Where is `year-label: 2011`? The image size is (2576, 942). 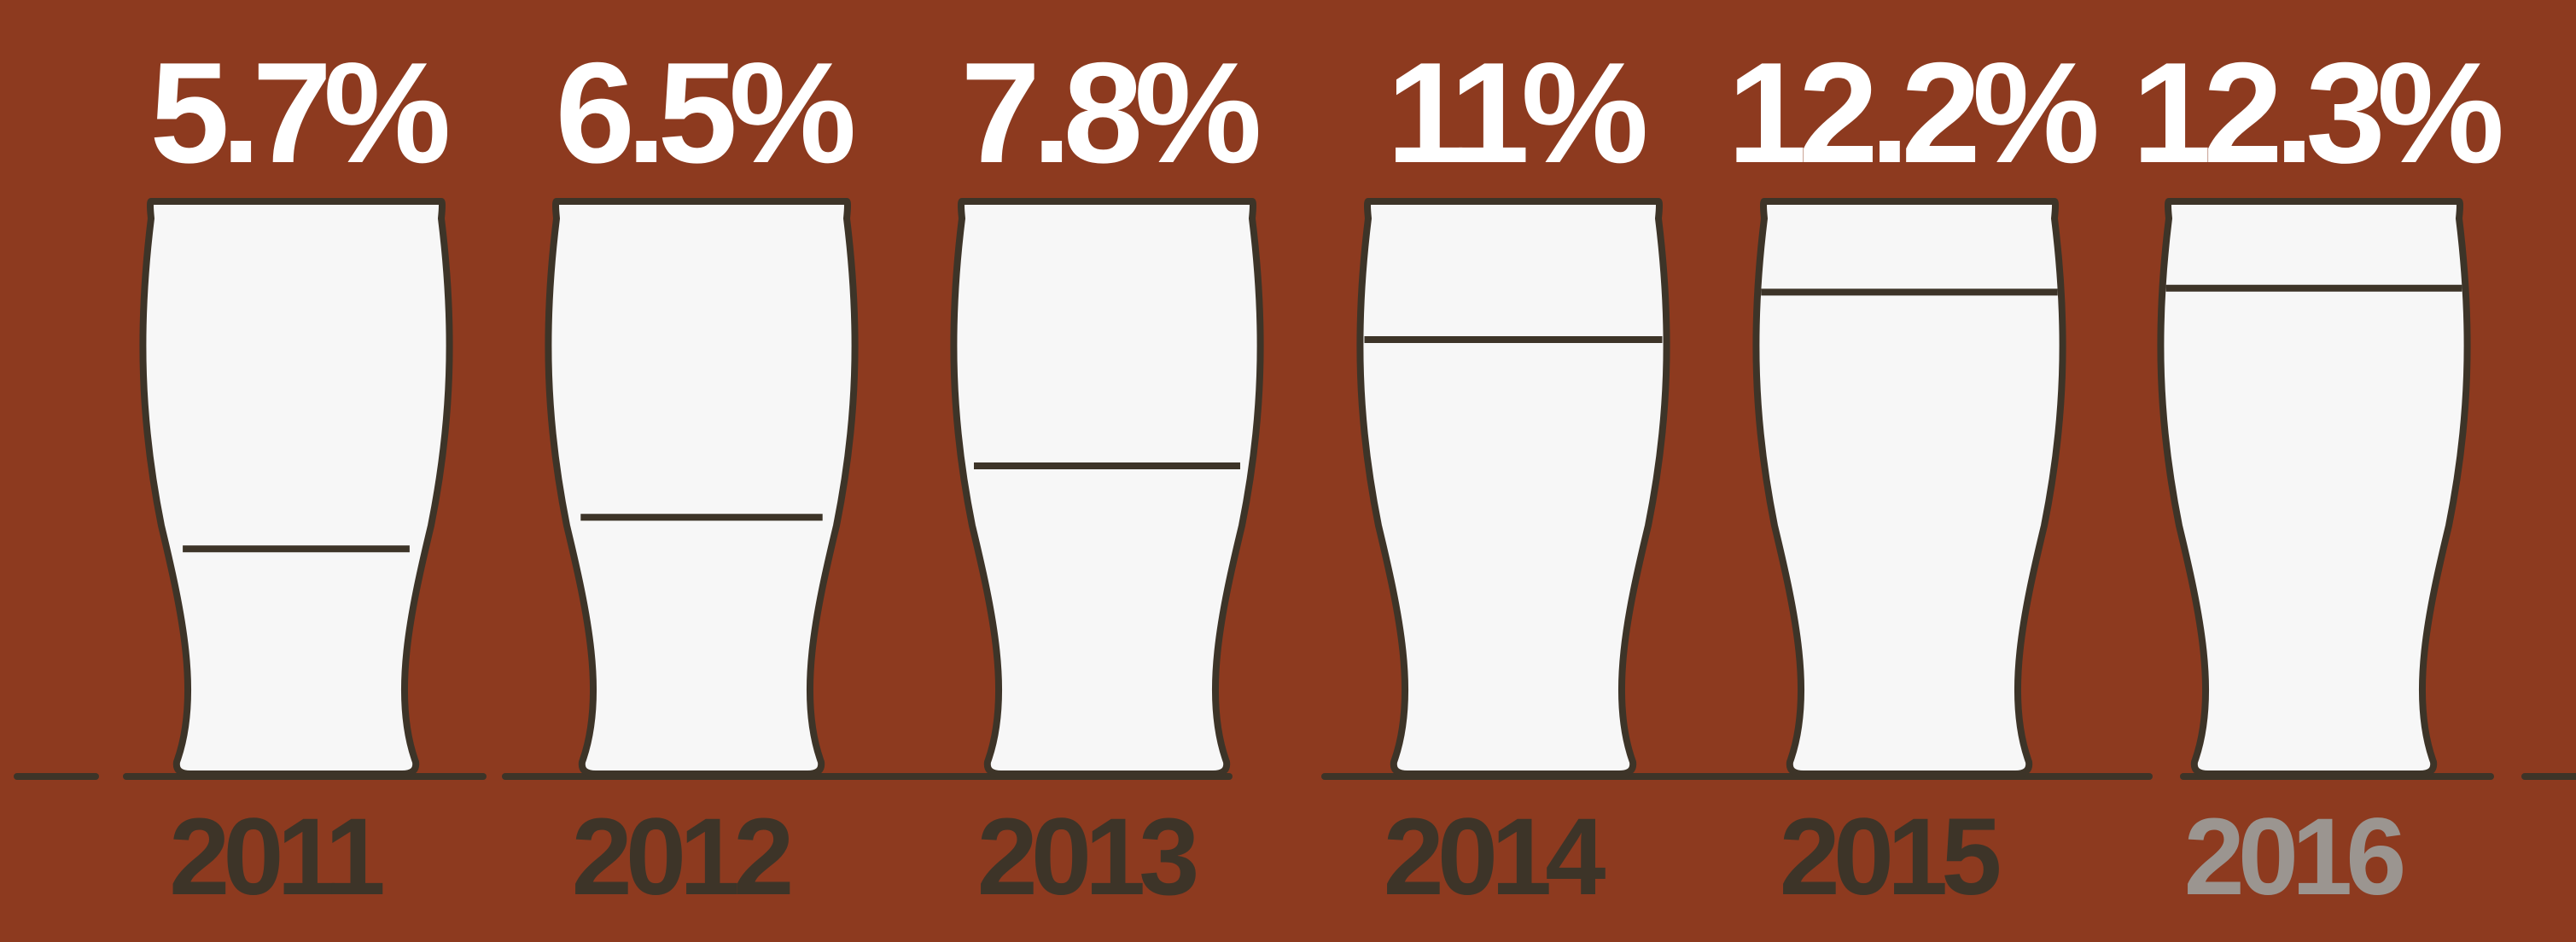 year-label: 2011 is located at coordinates (276, 857).